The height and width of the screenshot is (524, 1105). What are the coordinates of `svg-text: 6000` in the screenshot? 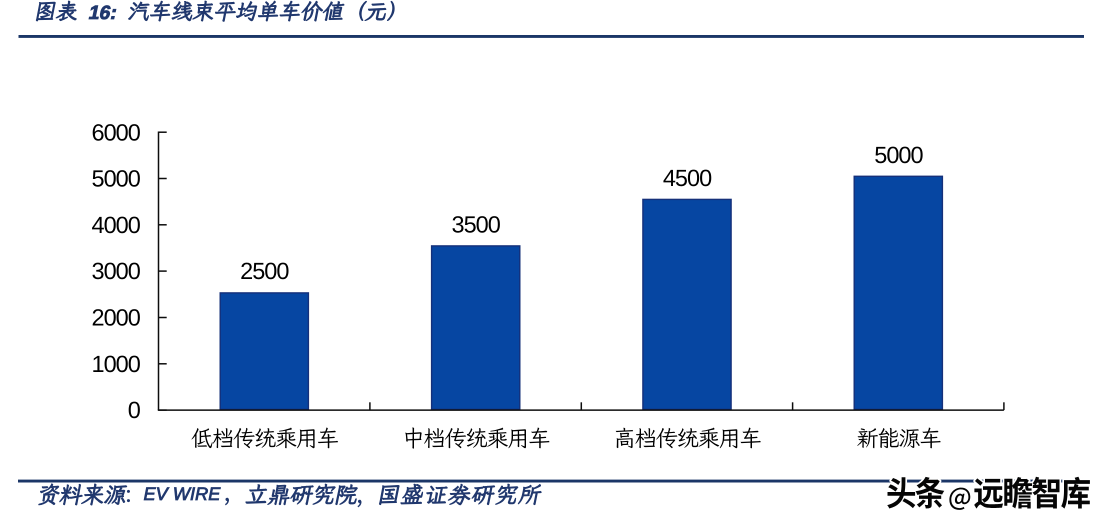 It's located at (116, 132).